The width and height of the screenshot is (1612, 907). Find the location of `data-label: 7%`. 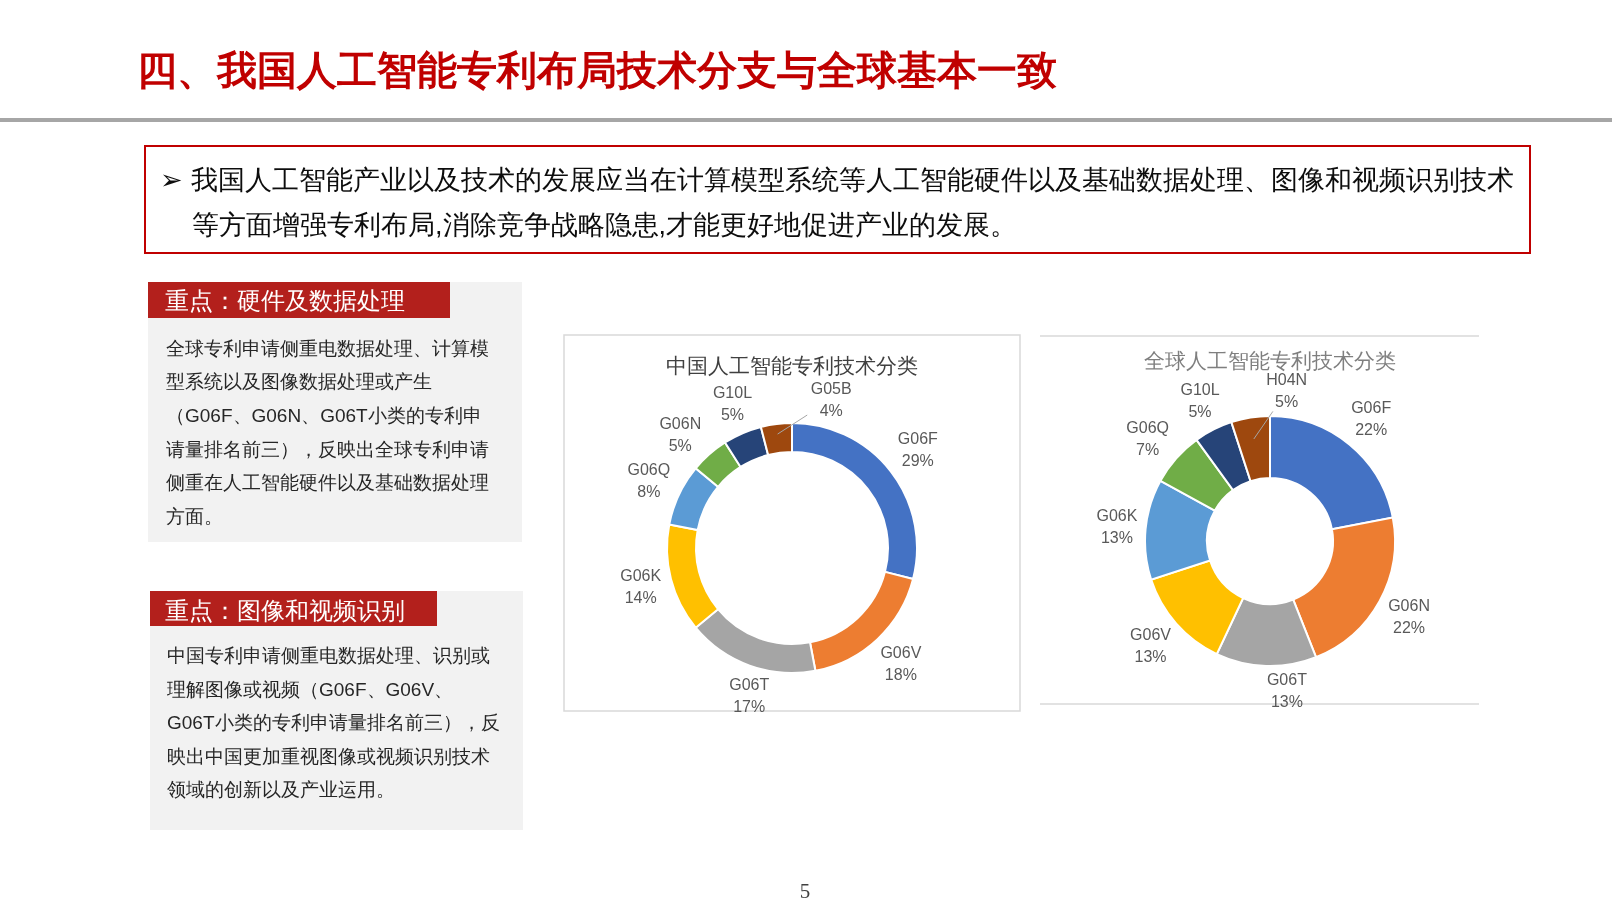

data-label: 7% is located at coordinates (1148, 450).